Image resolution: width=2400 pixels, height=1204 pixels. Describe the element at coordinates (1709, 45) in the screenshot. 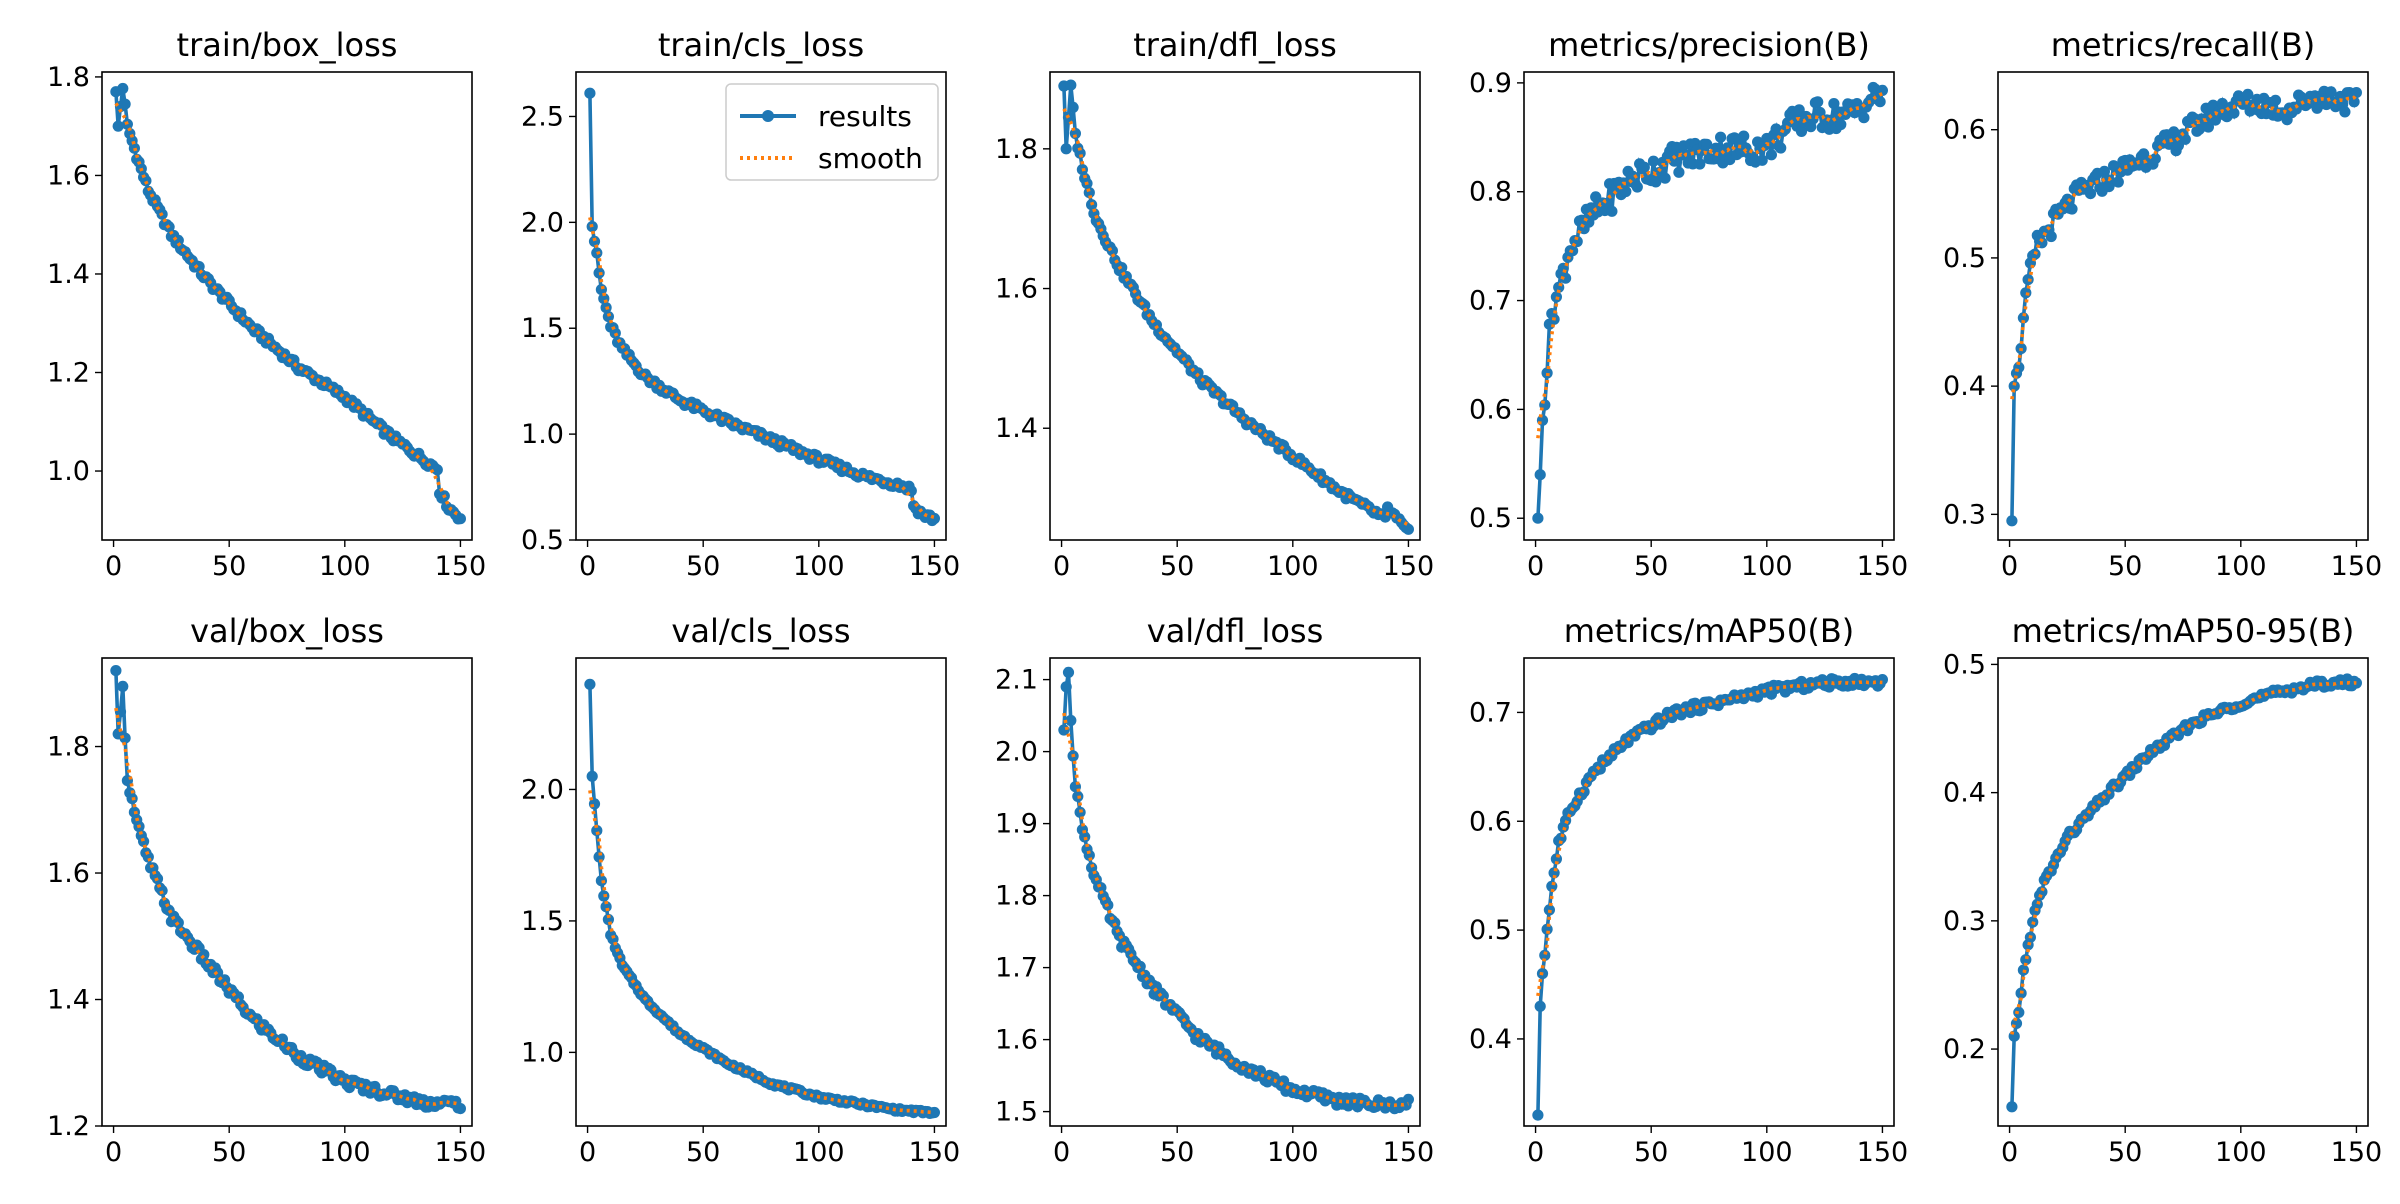

I see `chart-title: metrics/precision(B)` at that location.